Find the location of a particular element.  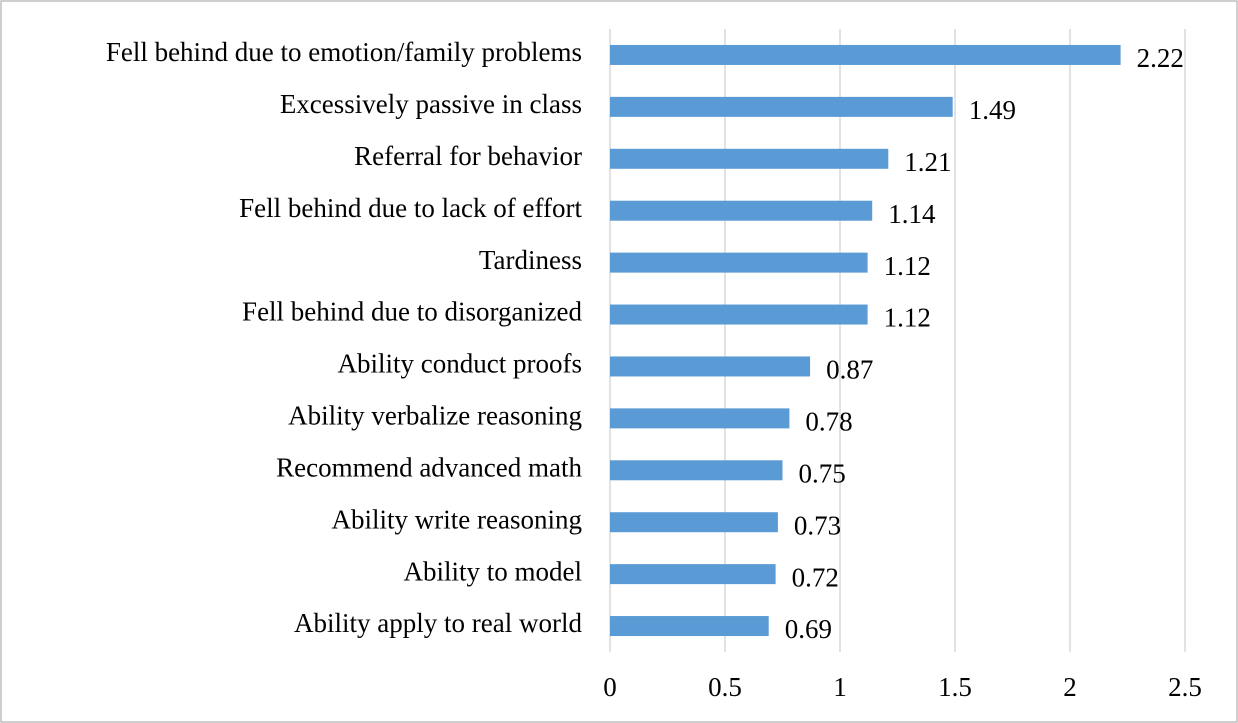

value-label: 2.22 is located at coordinates (1160, 58).